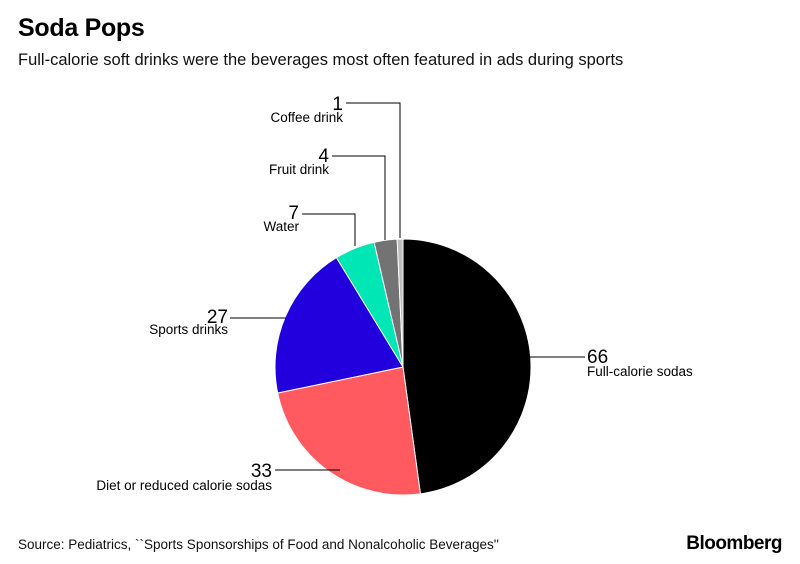 This screenshot has height=564, width=800. What do you see at coordinates (359, 197) in the screenshot?
I see `leader-line-fruit-drink` at bounding box center [359, 197].